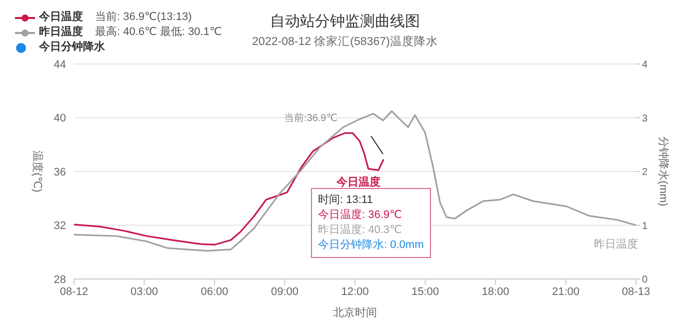  Describe the element at coordinates (360, 215) in the screenshot. I see `annotation: 今日温度: 36.9℃` at that location.